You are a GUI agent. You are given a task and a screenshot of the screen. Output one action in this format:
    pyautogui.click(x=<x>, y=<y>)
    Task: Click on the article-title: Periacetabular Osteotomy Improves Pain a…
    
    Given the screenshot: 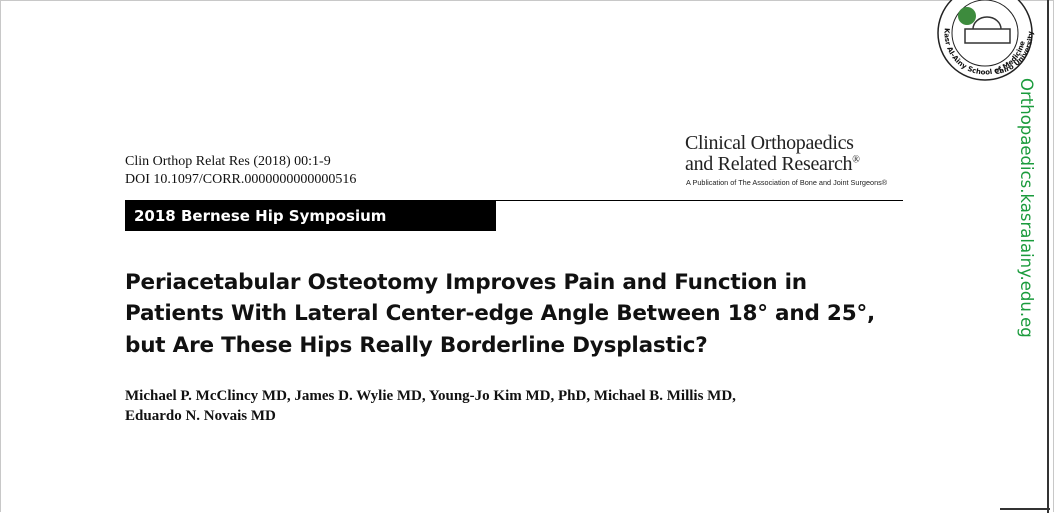 What is the action you would take?
    pyautogui.click(x=466, y=282)
    